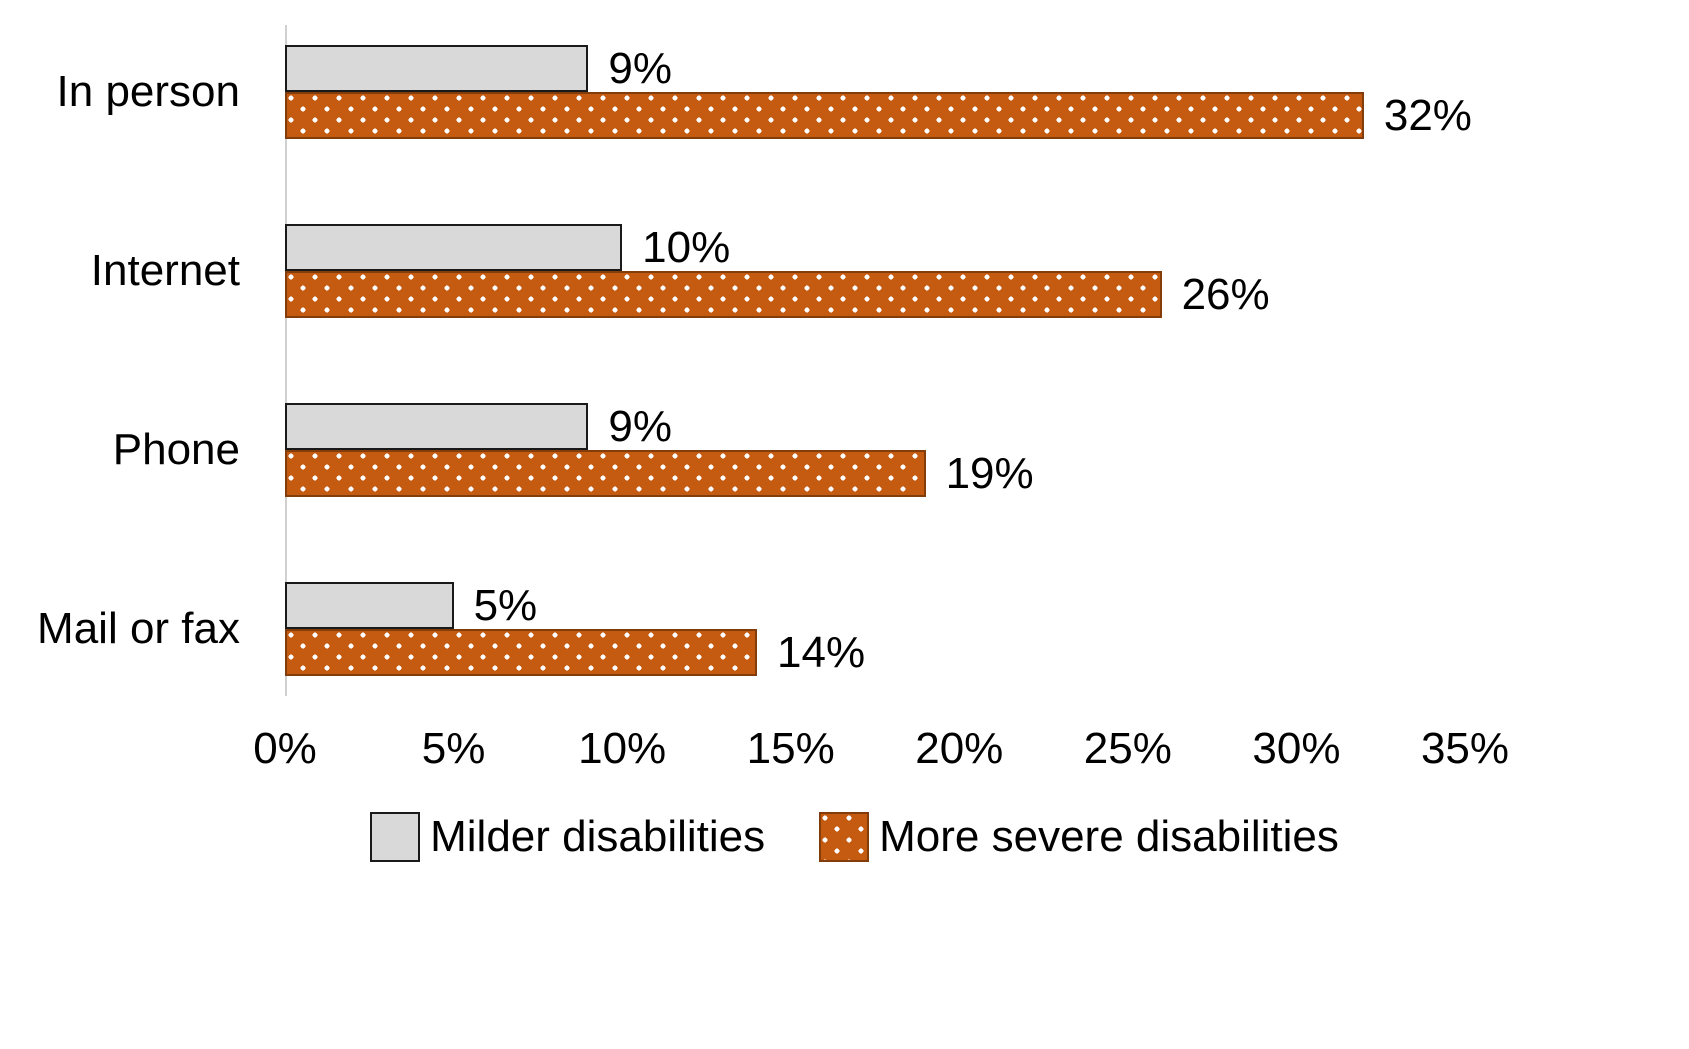 This screenshot has height=1049, width=1689. Describe the element at coordinates (1427, 115) in the screenshot. I see `bar-value-label: 32%` at that location.